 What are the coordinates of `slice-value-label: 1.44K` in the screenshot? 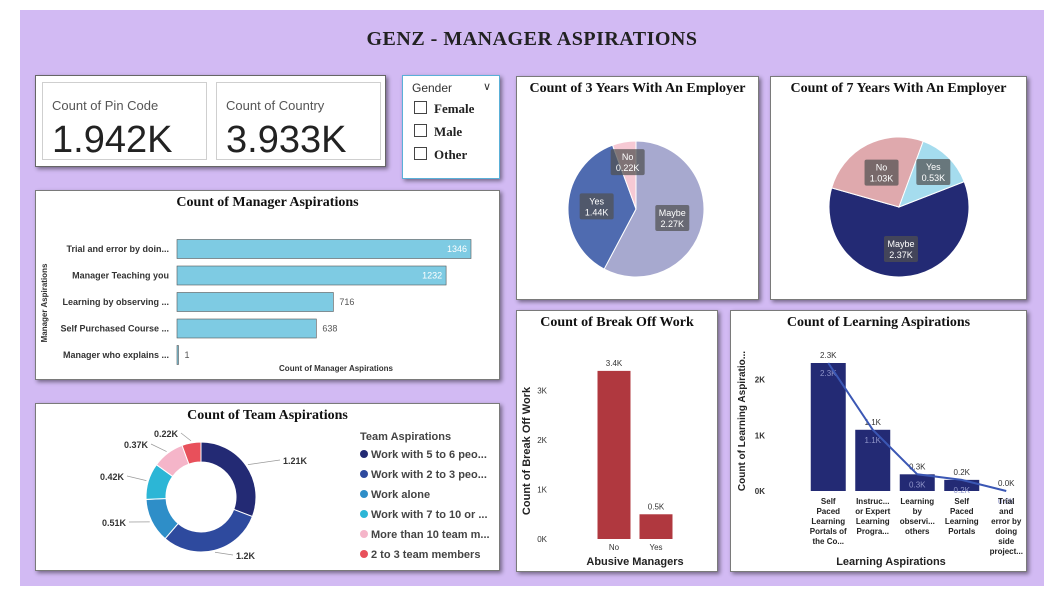 It's located at (597, 212).